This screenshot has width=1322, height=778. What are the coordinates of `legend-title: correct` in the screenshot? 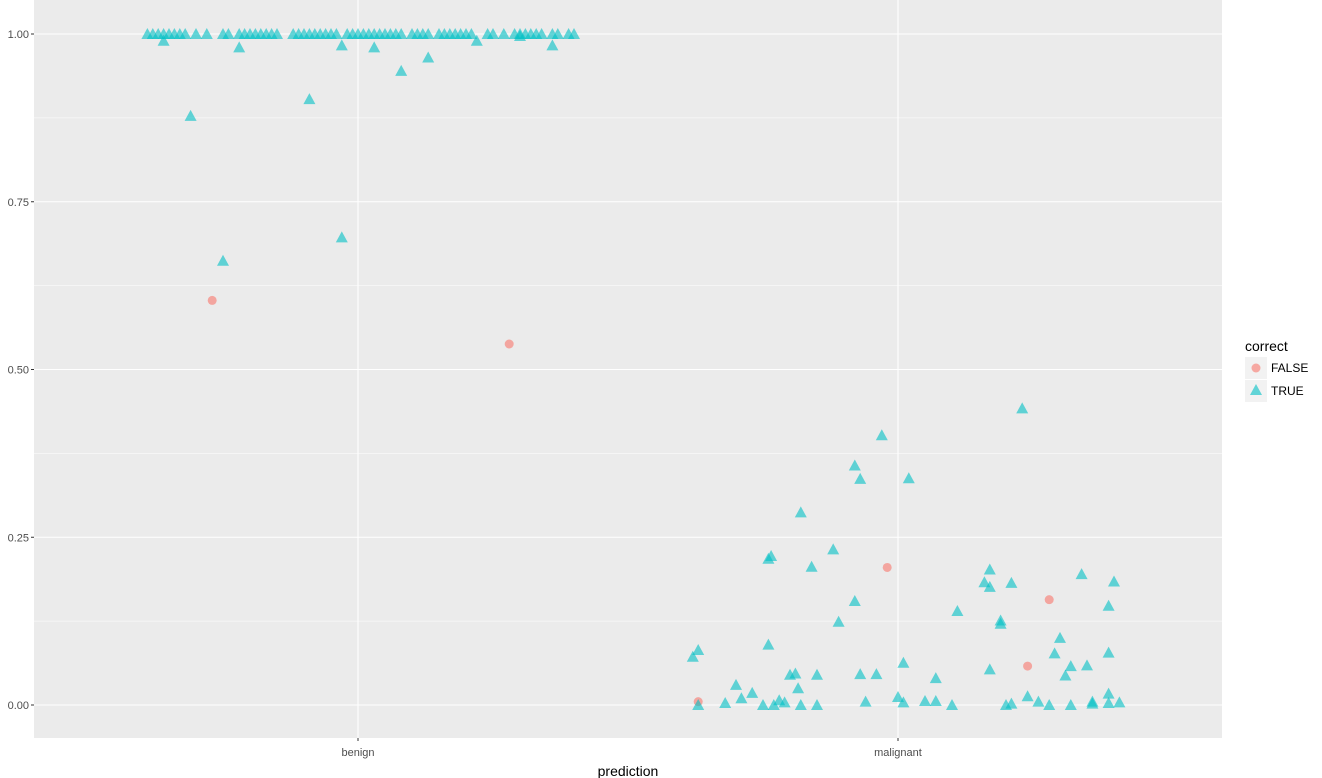 It's located at (1266, 346).